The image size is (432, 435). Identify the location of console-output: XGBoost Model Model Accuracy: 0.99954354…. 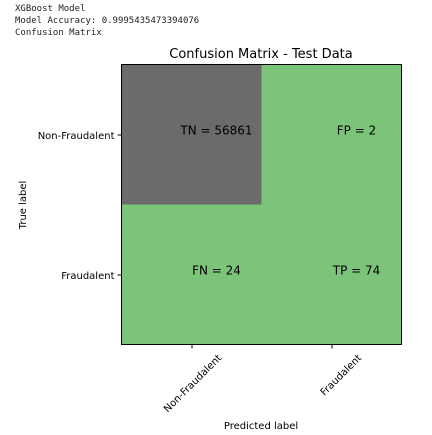
(107, 21).